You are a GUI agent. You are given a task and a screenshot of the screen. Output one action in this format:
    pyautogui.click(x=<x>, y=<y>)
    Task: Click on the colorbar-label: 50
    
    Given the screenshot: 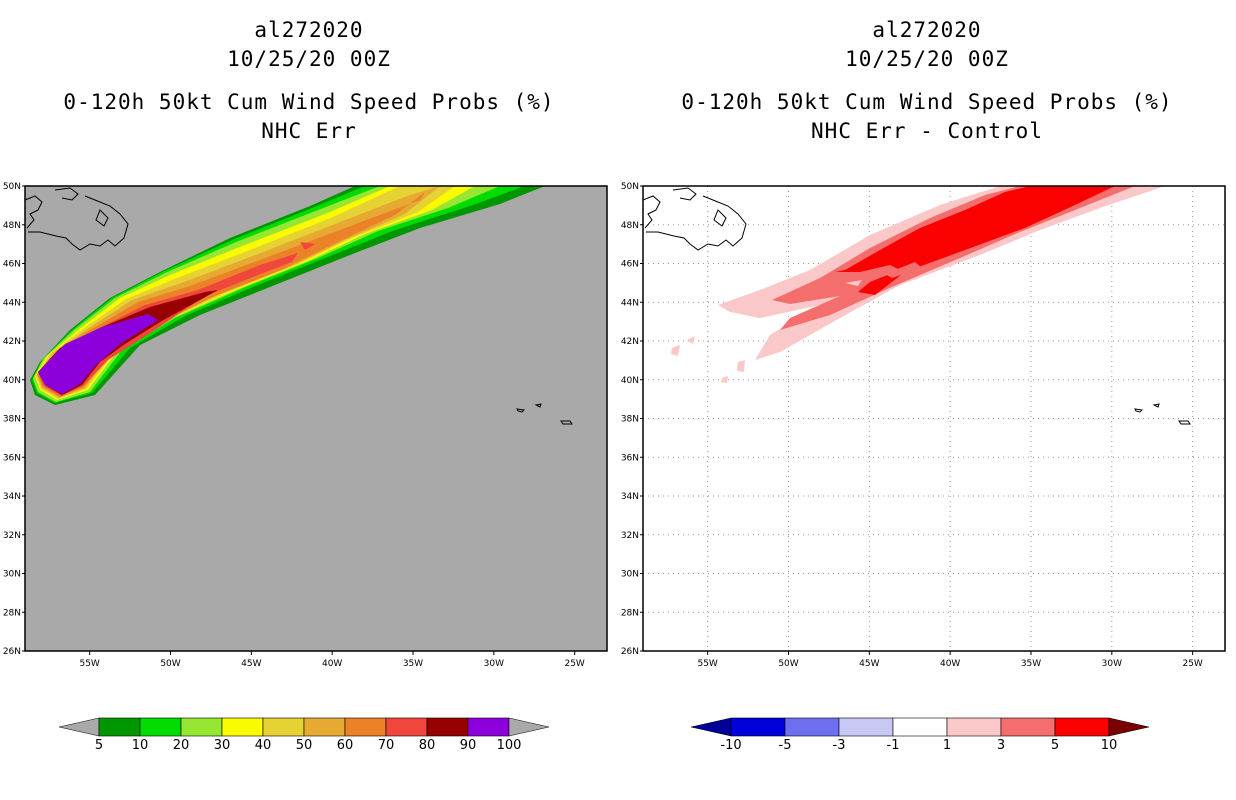 What is the action you would take?
    pyautogui.click(x=304, y=745)
    